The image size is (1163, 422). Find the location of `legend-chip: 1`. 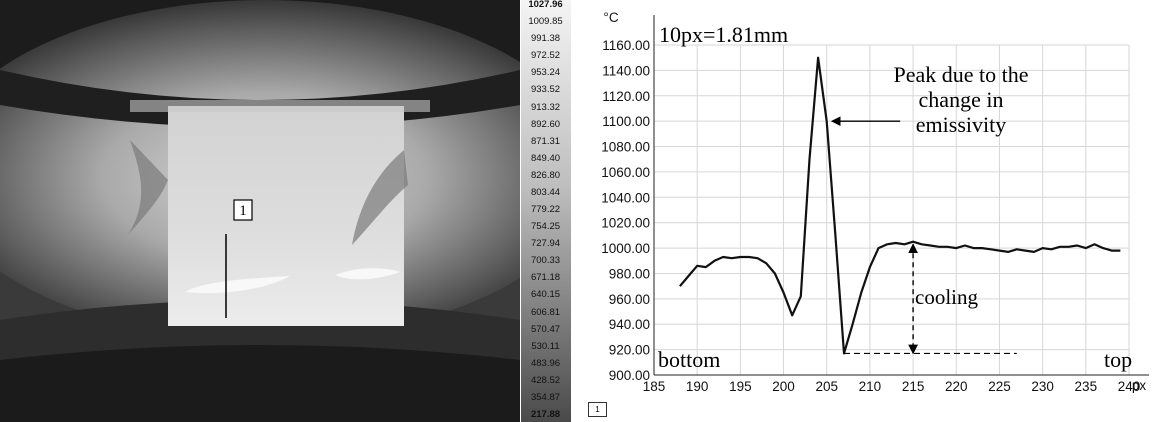

legend-chip: 1 is located at coordinates (597, 409).